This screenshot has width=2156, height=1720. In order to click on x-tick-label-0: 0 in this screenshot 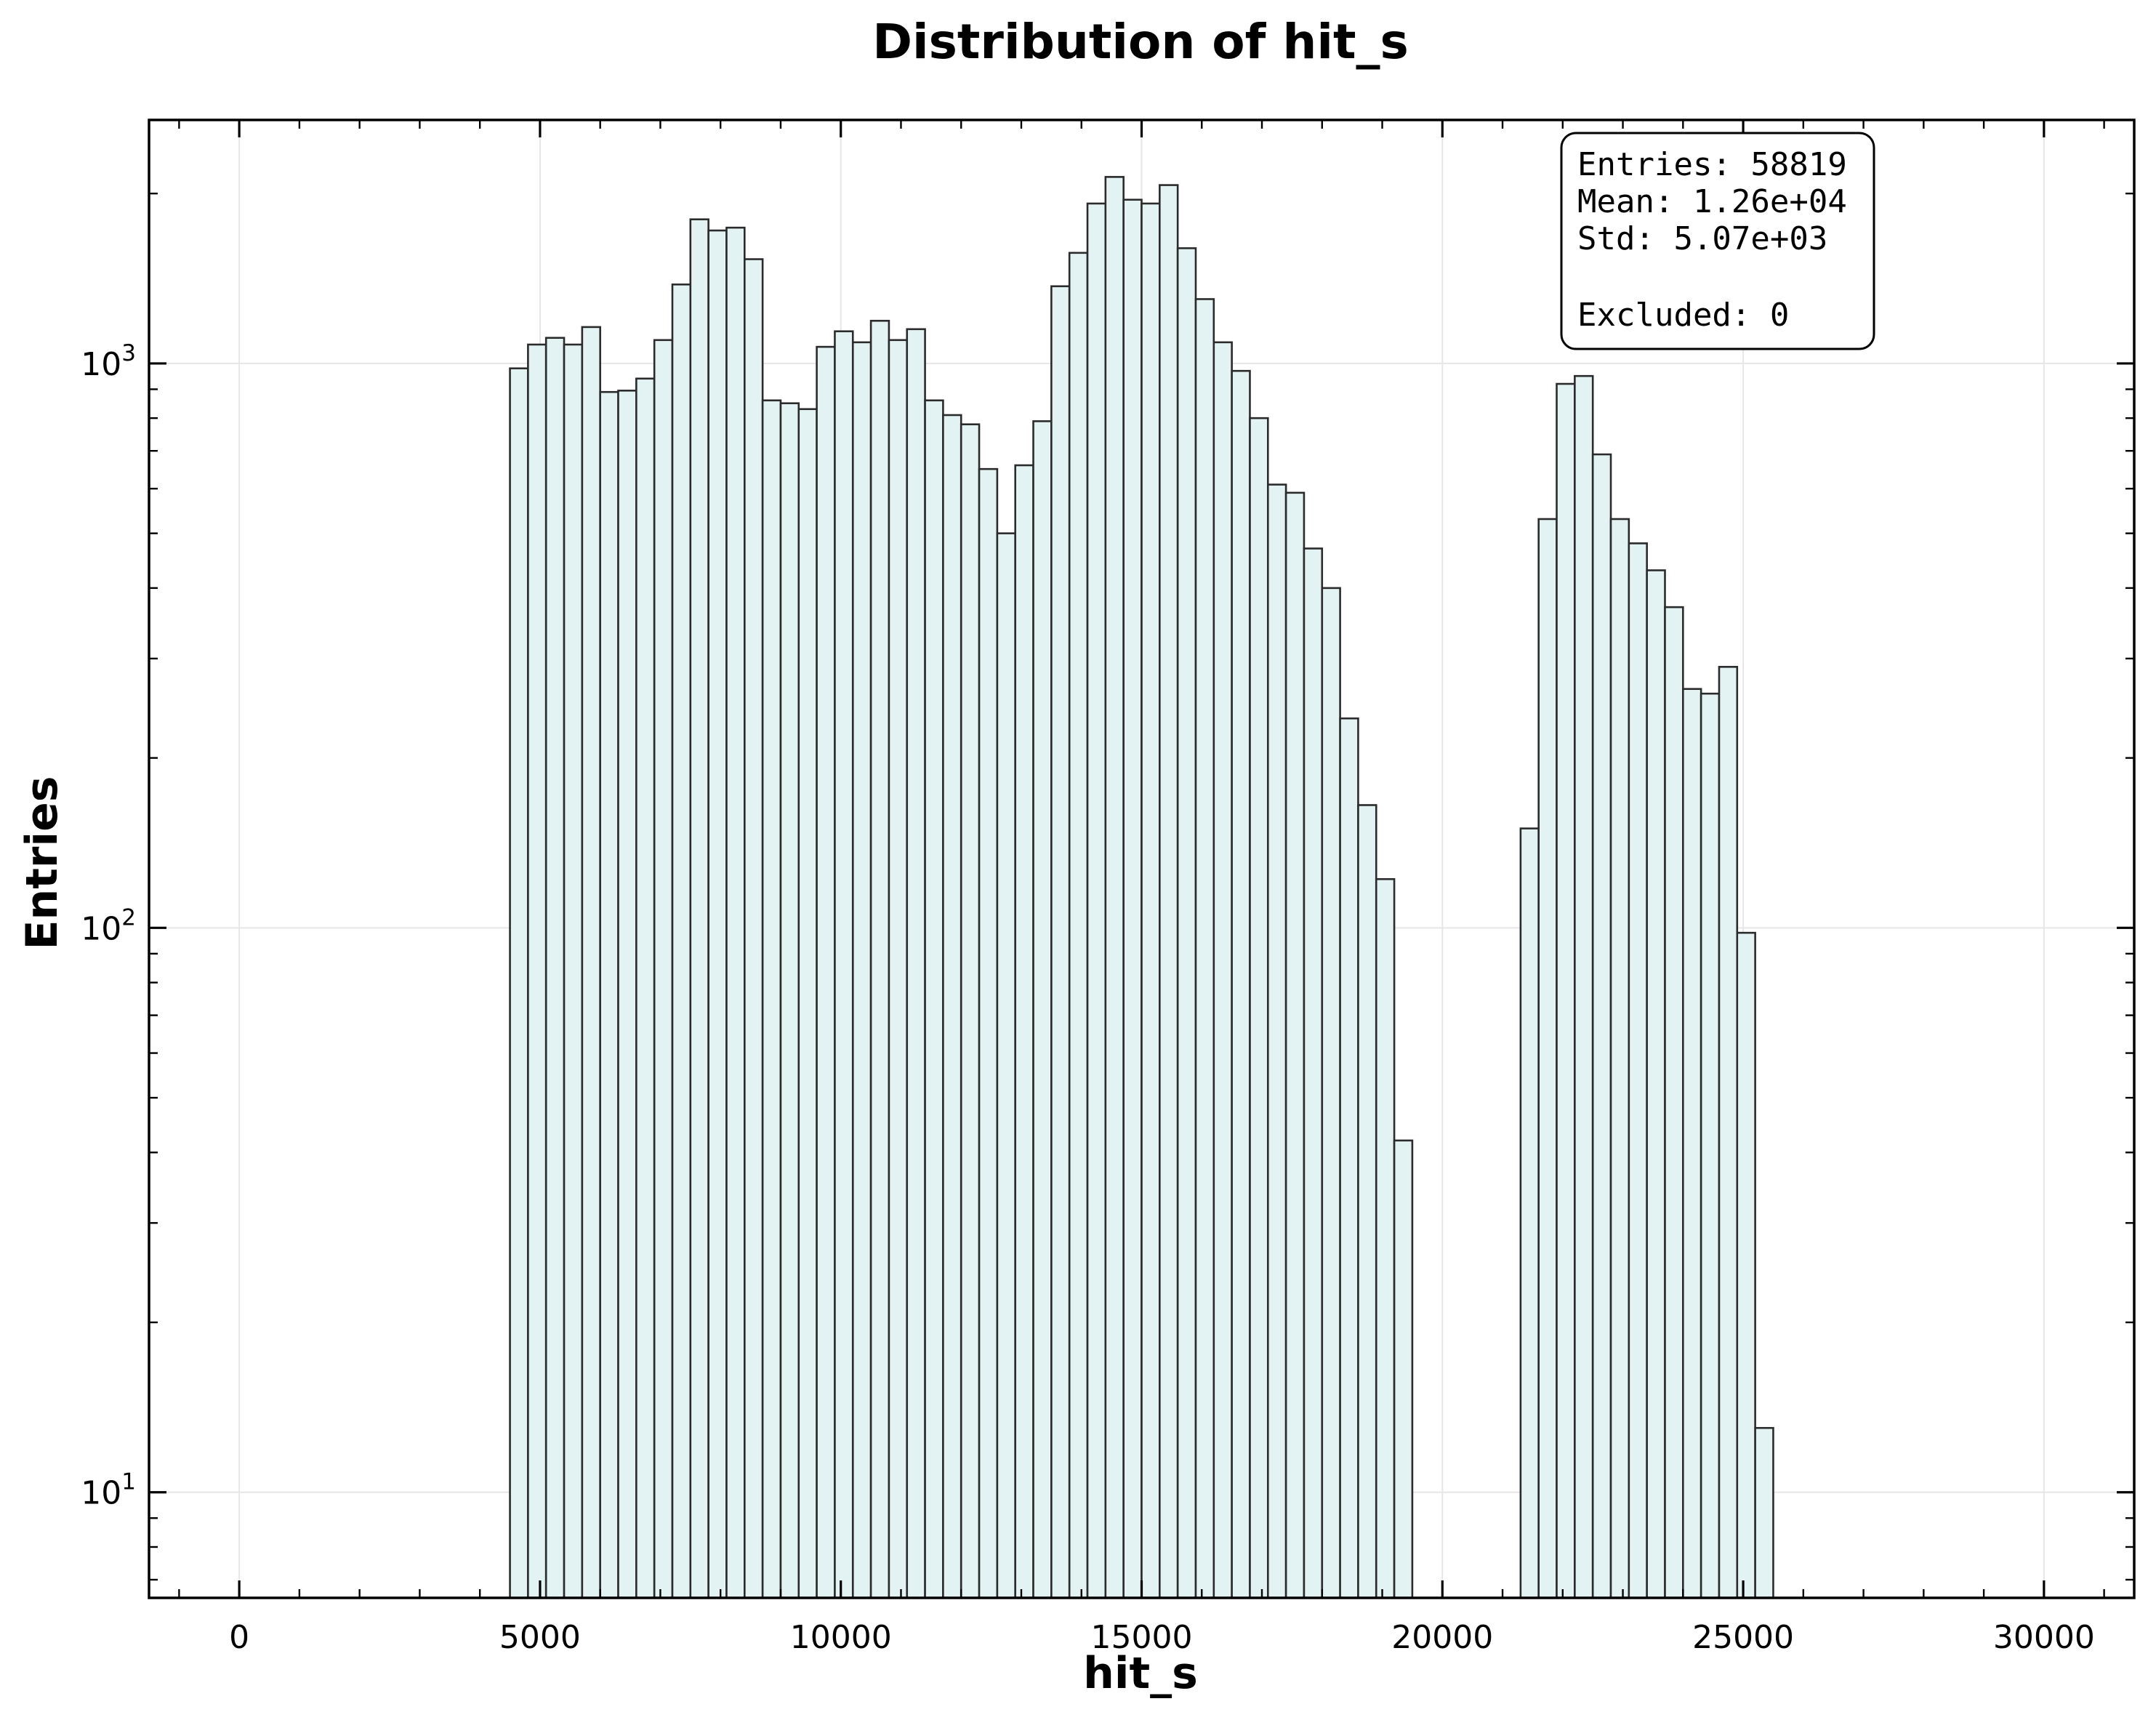, I will do `click(239, 1637)`.